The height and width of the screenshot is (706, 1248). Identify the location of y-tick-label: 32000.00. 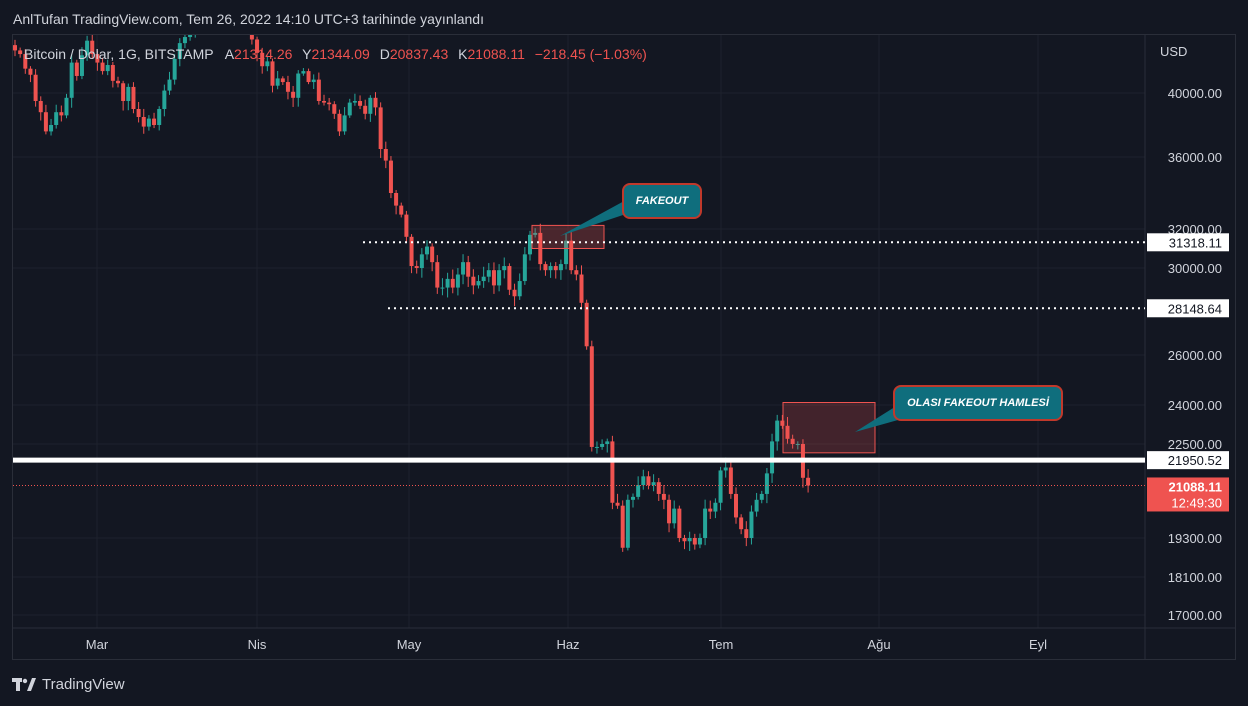
(1195, 229).